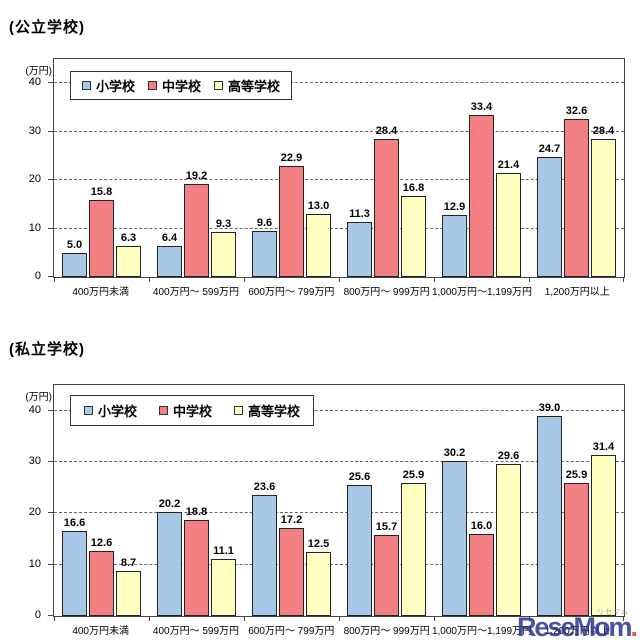  I want to click on legend-label: 中学校, so click(182, 86).